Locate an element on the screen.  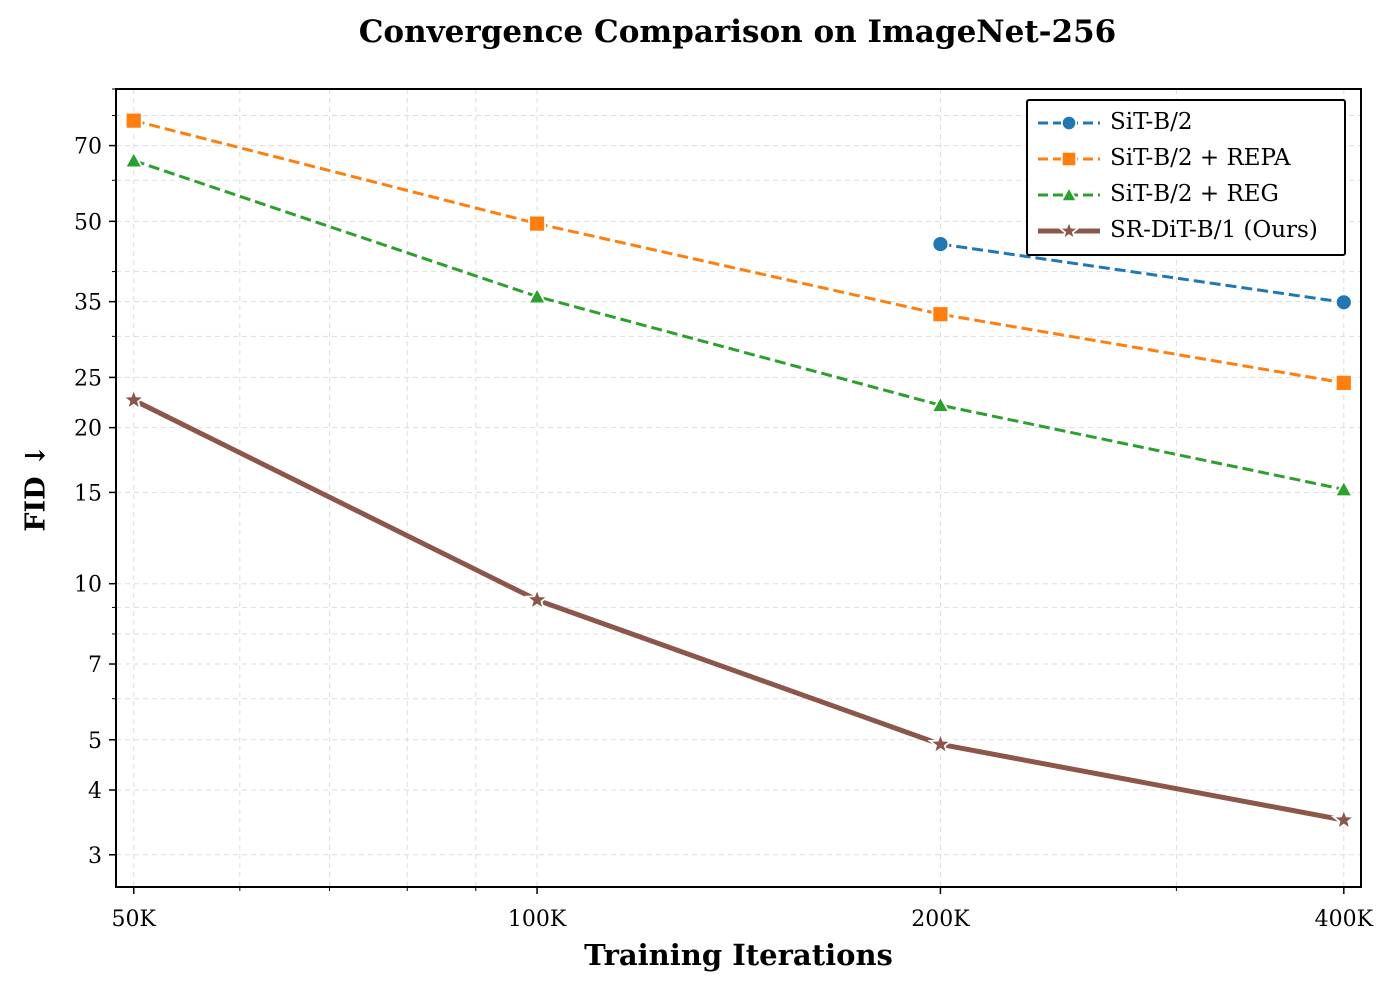
x-tick-label: 400K is located at coordinates (1344, 919).